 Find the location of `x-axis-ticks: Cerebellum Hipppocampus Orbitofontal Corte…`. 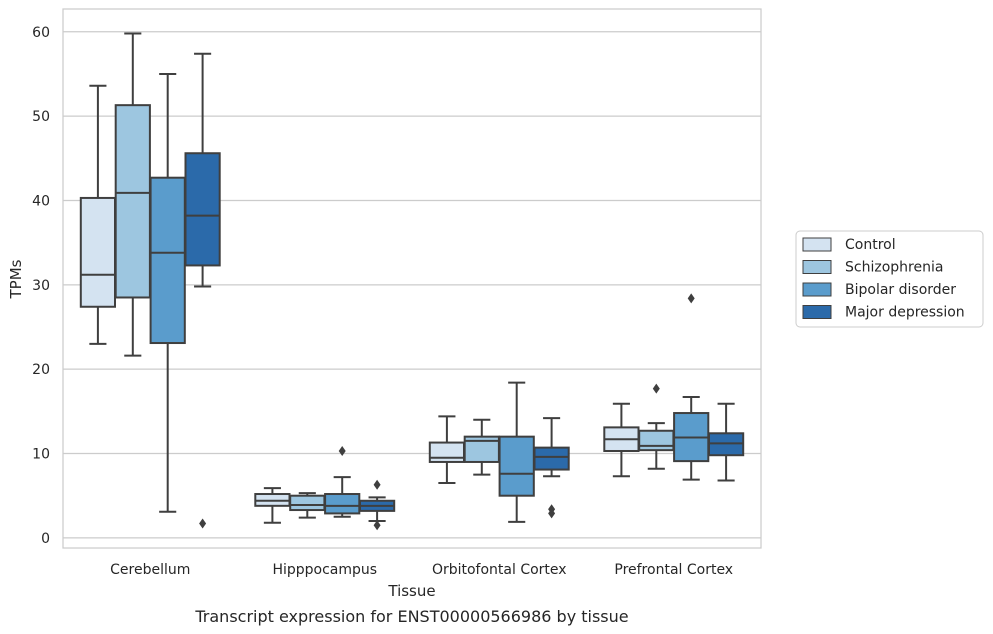

x-axis-ticks: Cerebellum Hipppocampus Orbitofontal Corte… is located at coordinates (421, 570).